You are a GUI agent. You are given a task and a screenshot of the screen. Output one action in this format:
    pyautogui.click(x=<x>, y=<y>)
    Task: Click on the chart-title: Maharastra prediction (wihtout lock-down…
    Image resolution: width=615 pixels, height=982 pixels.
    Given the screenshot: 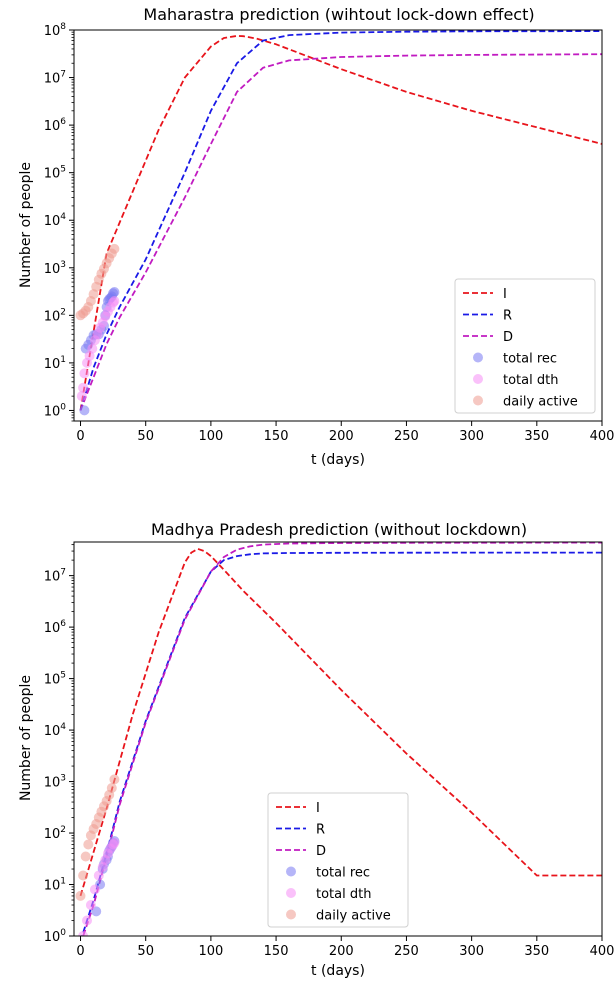 What is the action you would take?
    pyautogui.click(x=338, y=14)
    